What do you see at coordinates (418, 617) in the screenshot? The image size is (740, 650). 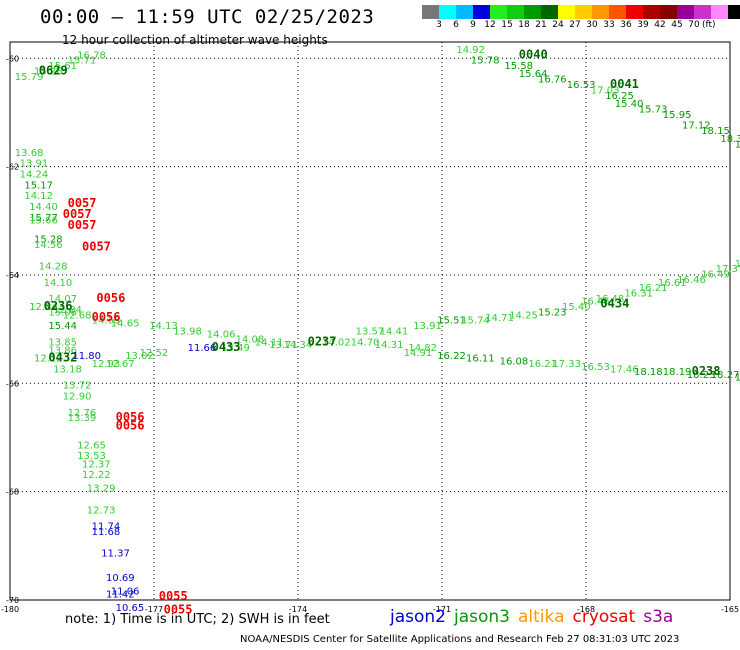 I see `satellite-jason2: jason2` at bounding box center [418, 617].